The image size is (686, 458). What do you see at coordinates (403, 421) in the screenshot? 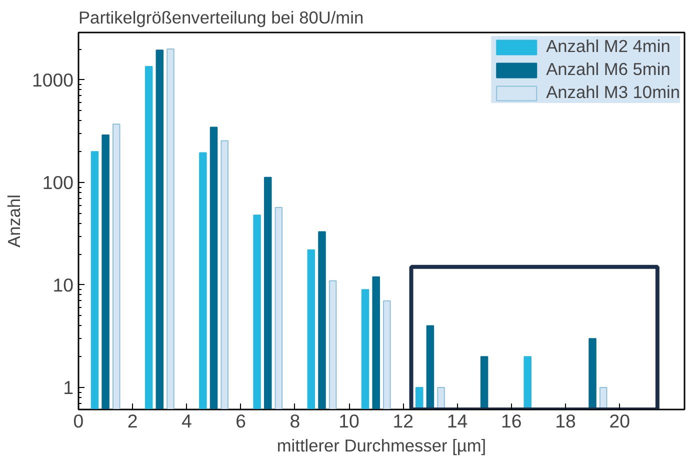
I see `x-tick-label: 12` at bounding box center [403, 421].